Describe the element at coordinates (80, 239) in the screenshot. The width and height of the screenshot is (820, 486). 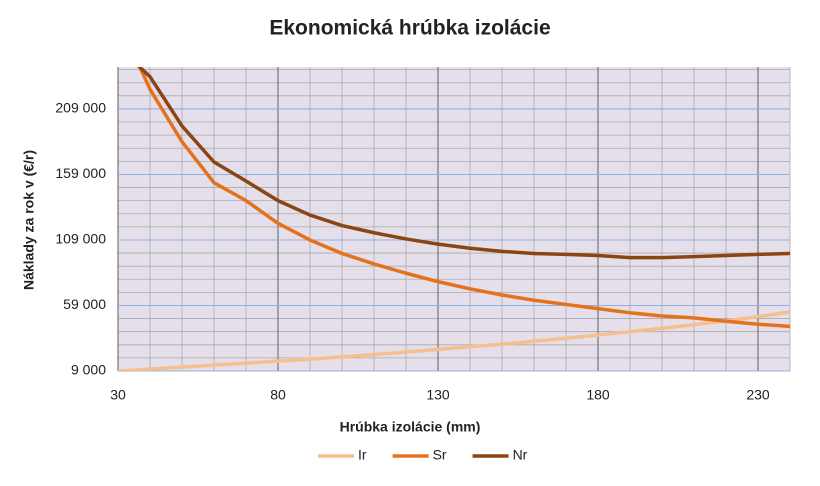
I see `y-tick-label: 109 000` at that location.